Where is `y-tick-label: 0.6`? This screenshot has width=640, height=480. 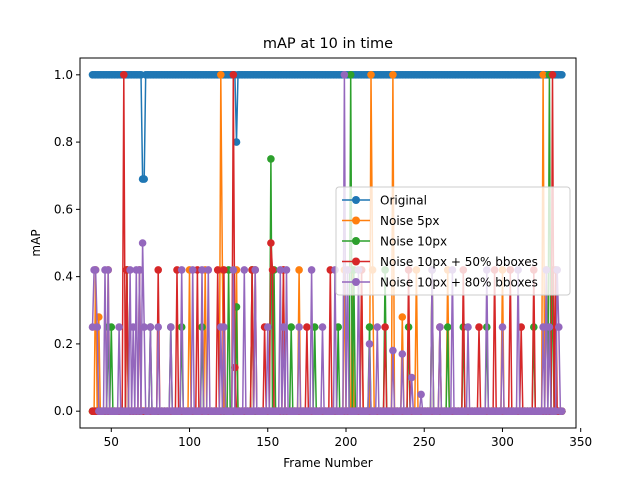 y-tick-label: 0.6 is located at coordinates (63, 209).